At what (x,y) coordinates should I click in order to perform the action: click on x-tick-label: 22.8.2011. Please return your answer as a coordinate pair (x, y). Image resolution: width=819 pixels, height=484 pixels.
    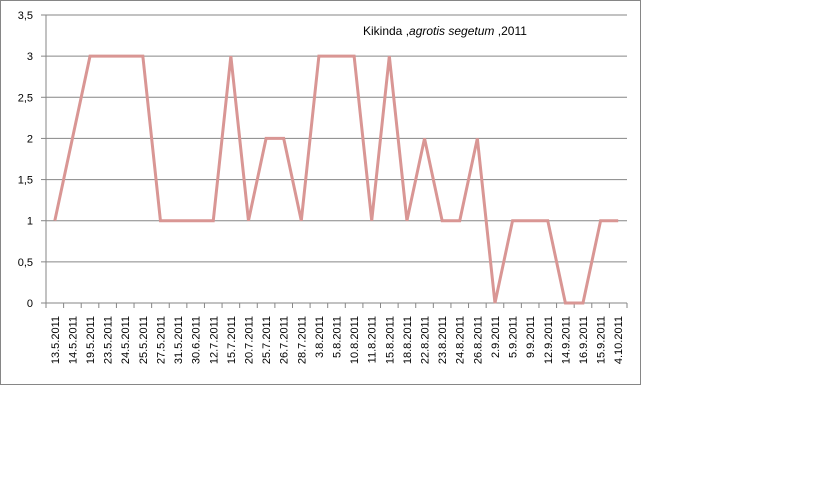
    Looking at the image, I should click on (426, 340).